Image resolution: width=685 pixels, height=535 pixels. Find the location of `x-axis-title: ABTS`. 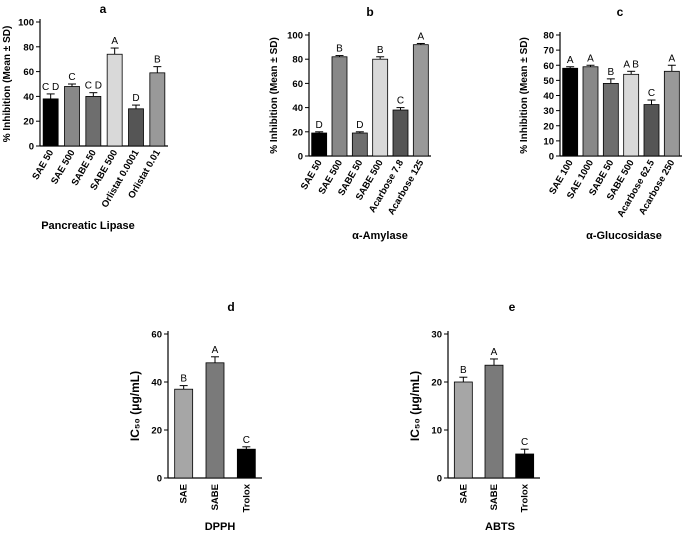

x-axis-title: ABTS is located at coordinates (500, 527).